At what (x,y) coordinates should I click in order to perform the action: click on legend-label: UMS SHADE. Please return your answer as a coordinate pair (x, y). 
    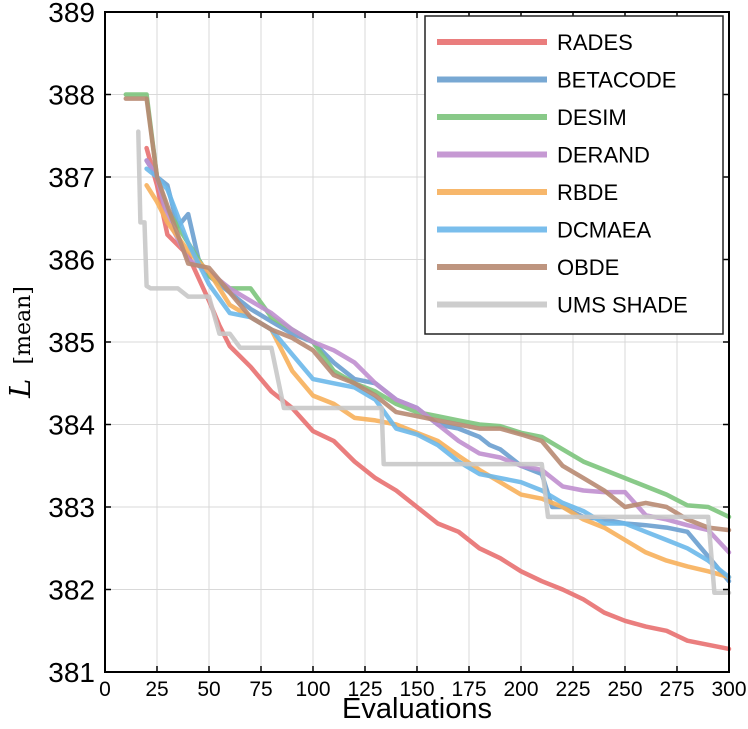
    Looking at the image, I should click on (622, 305).